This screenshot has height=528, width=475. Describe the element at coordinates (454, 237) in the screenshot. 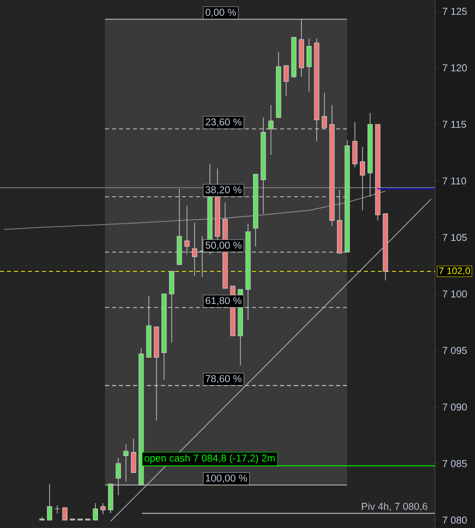

I see `y-tick-label: 7 105` at that location.